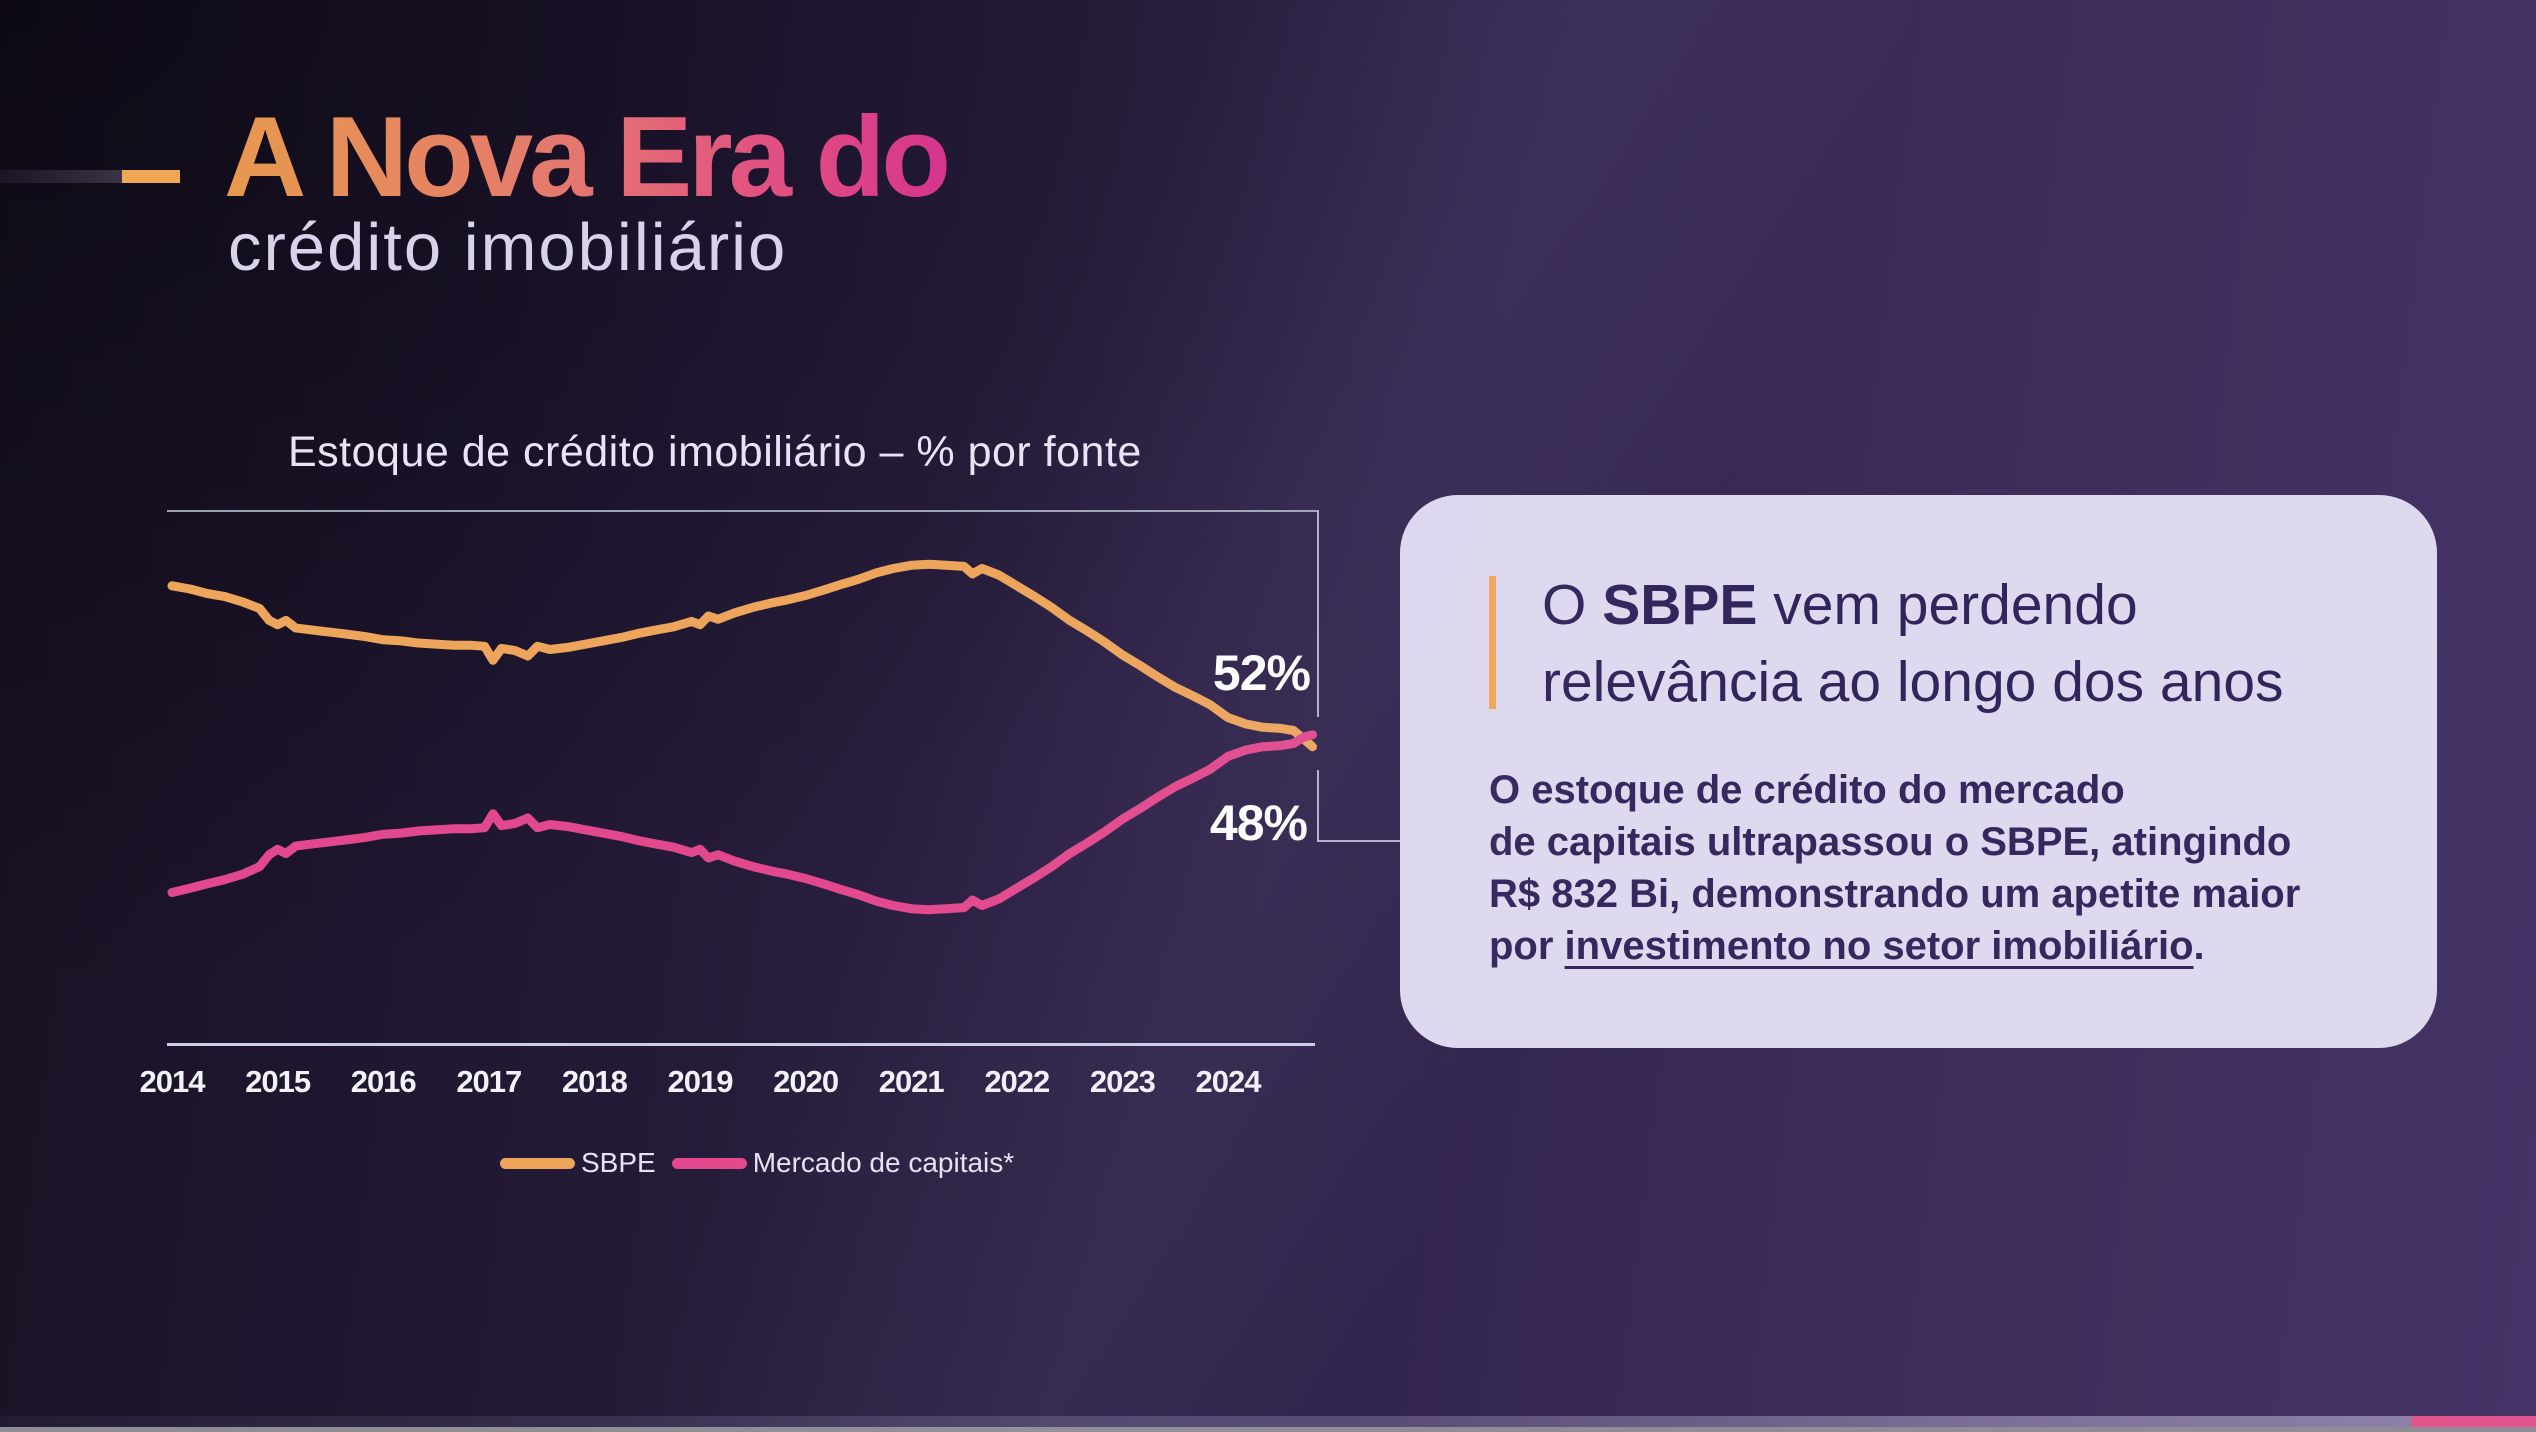 The width and height of the screenshot is (2536, 1432). What do you see at coordinates (1318, 614) in the screenshot?
I see `annotation-bracket-top` at bounding box center [1318, 614].